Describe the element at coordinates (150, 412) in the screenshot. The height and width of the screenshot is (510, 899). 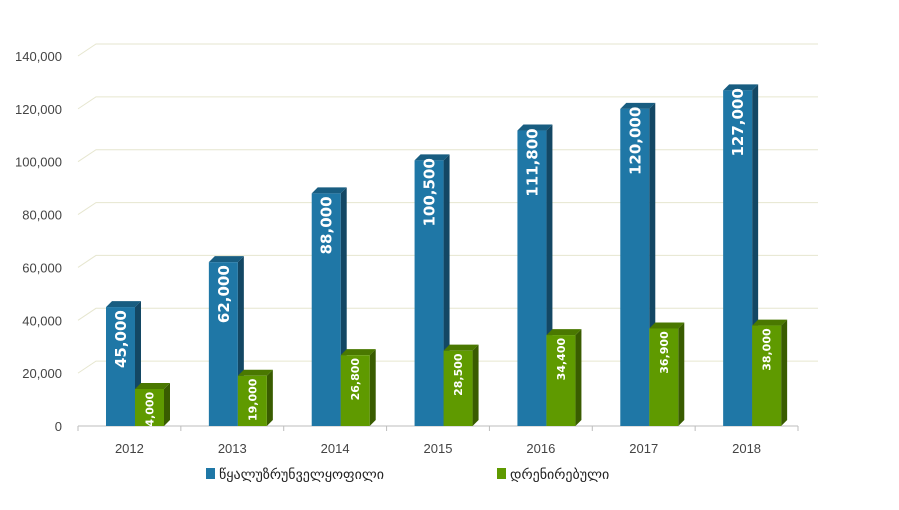
I see `bar-value-label: 14,000` at that location.